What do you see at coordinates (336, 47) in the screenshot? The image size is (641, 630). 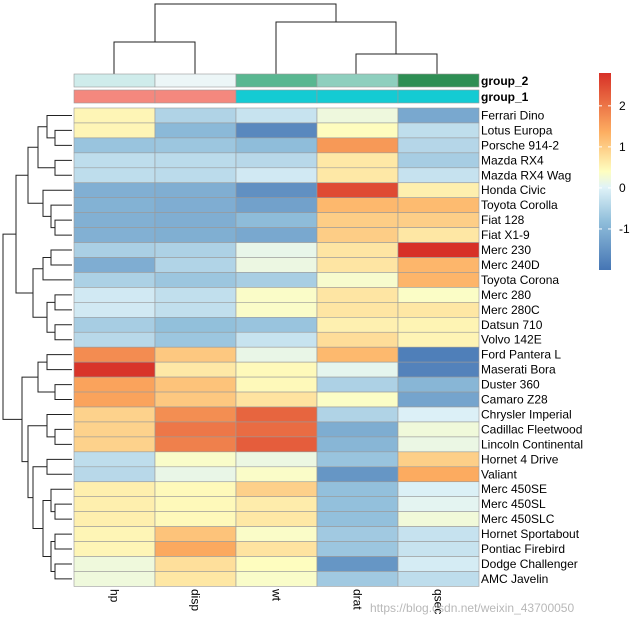 I see `column-dendrogram-link` at bounding box center [336, 47].